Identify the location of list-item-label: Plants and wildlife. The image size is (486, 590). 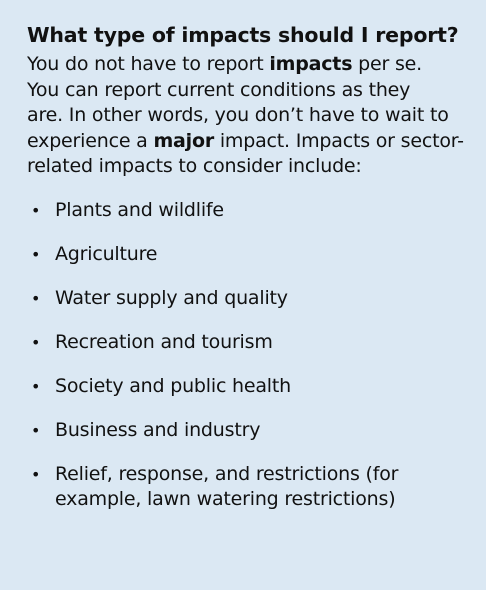
(139, 209).